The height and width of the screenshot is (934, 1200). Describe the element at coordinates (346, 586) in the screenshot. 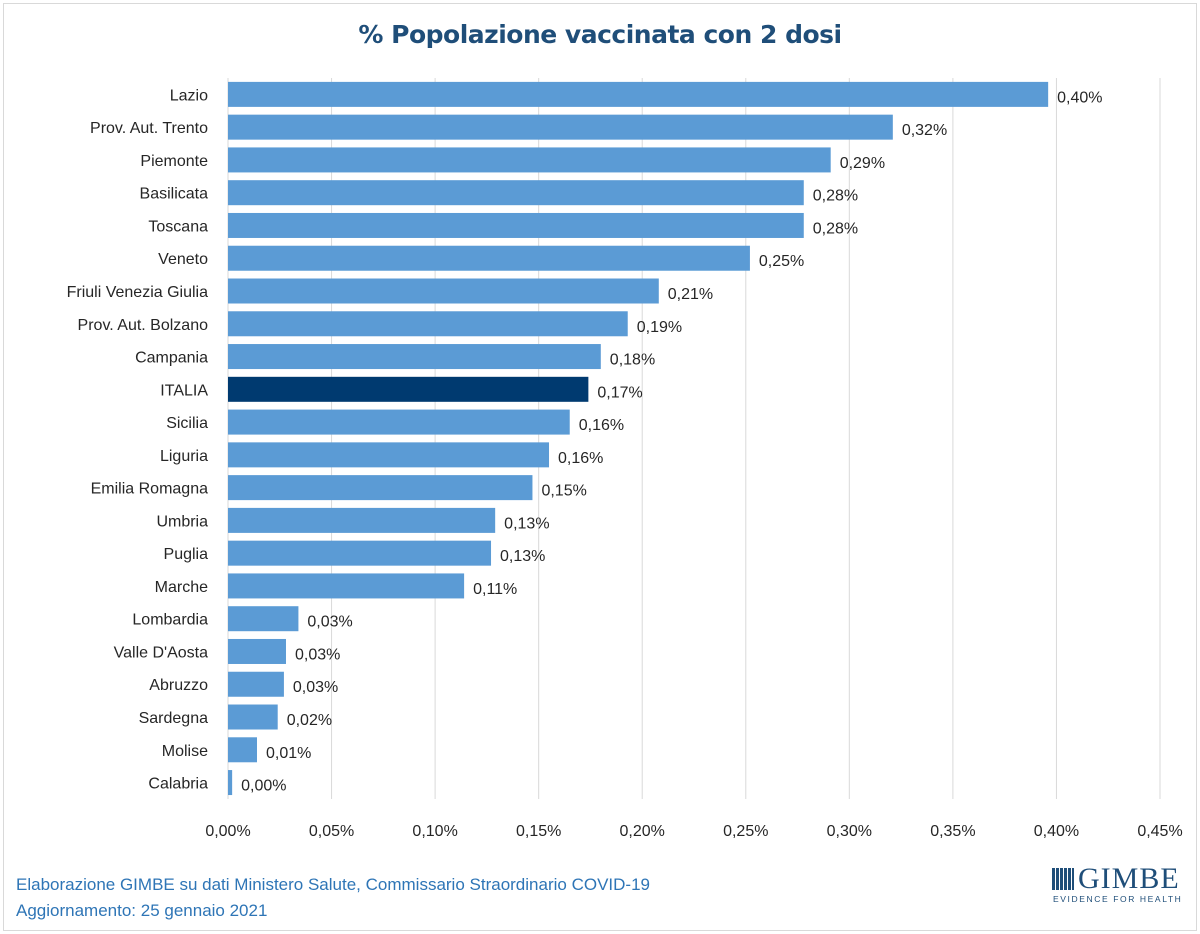

I see `bar-marche` at that location.